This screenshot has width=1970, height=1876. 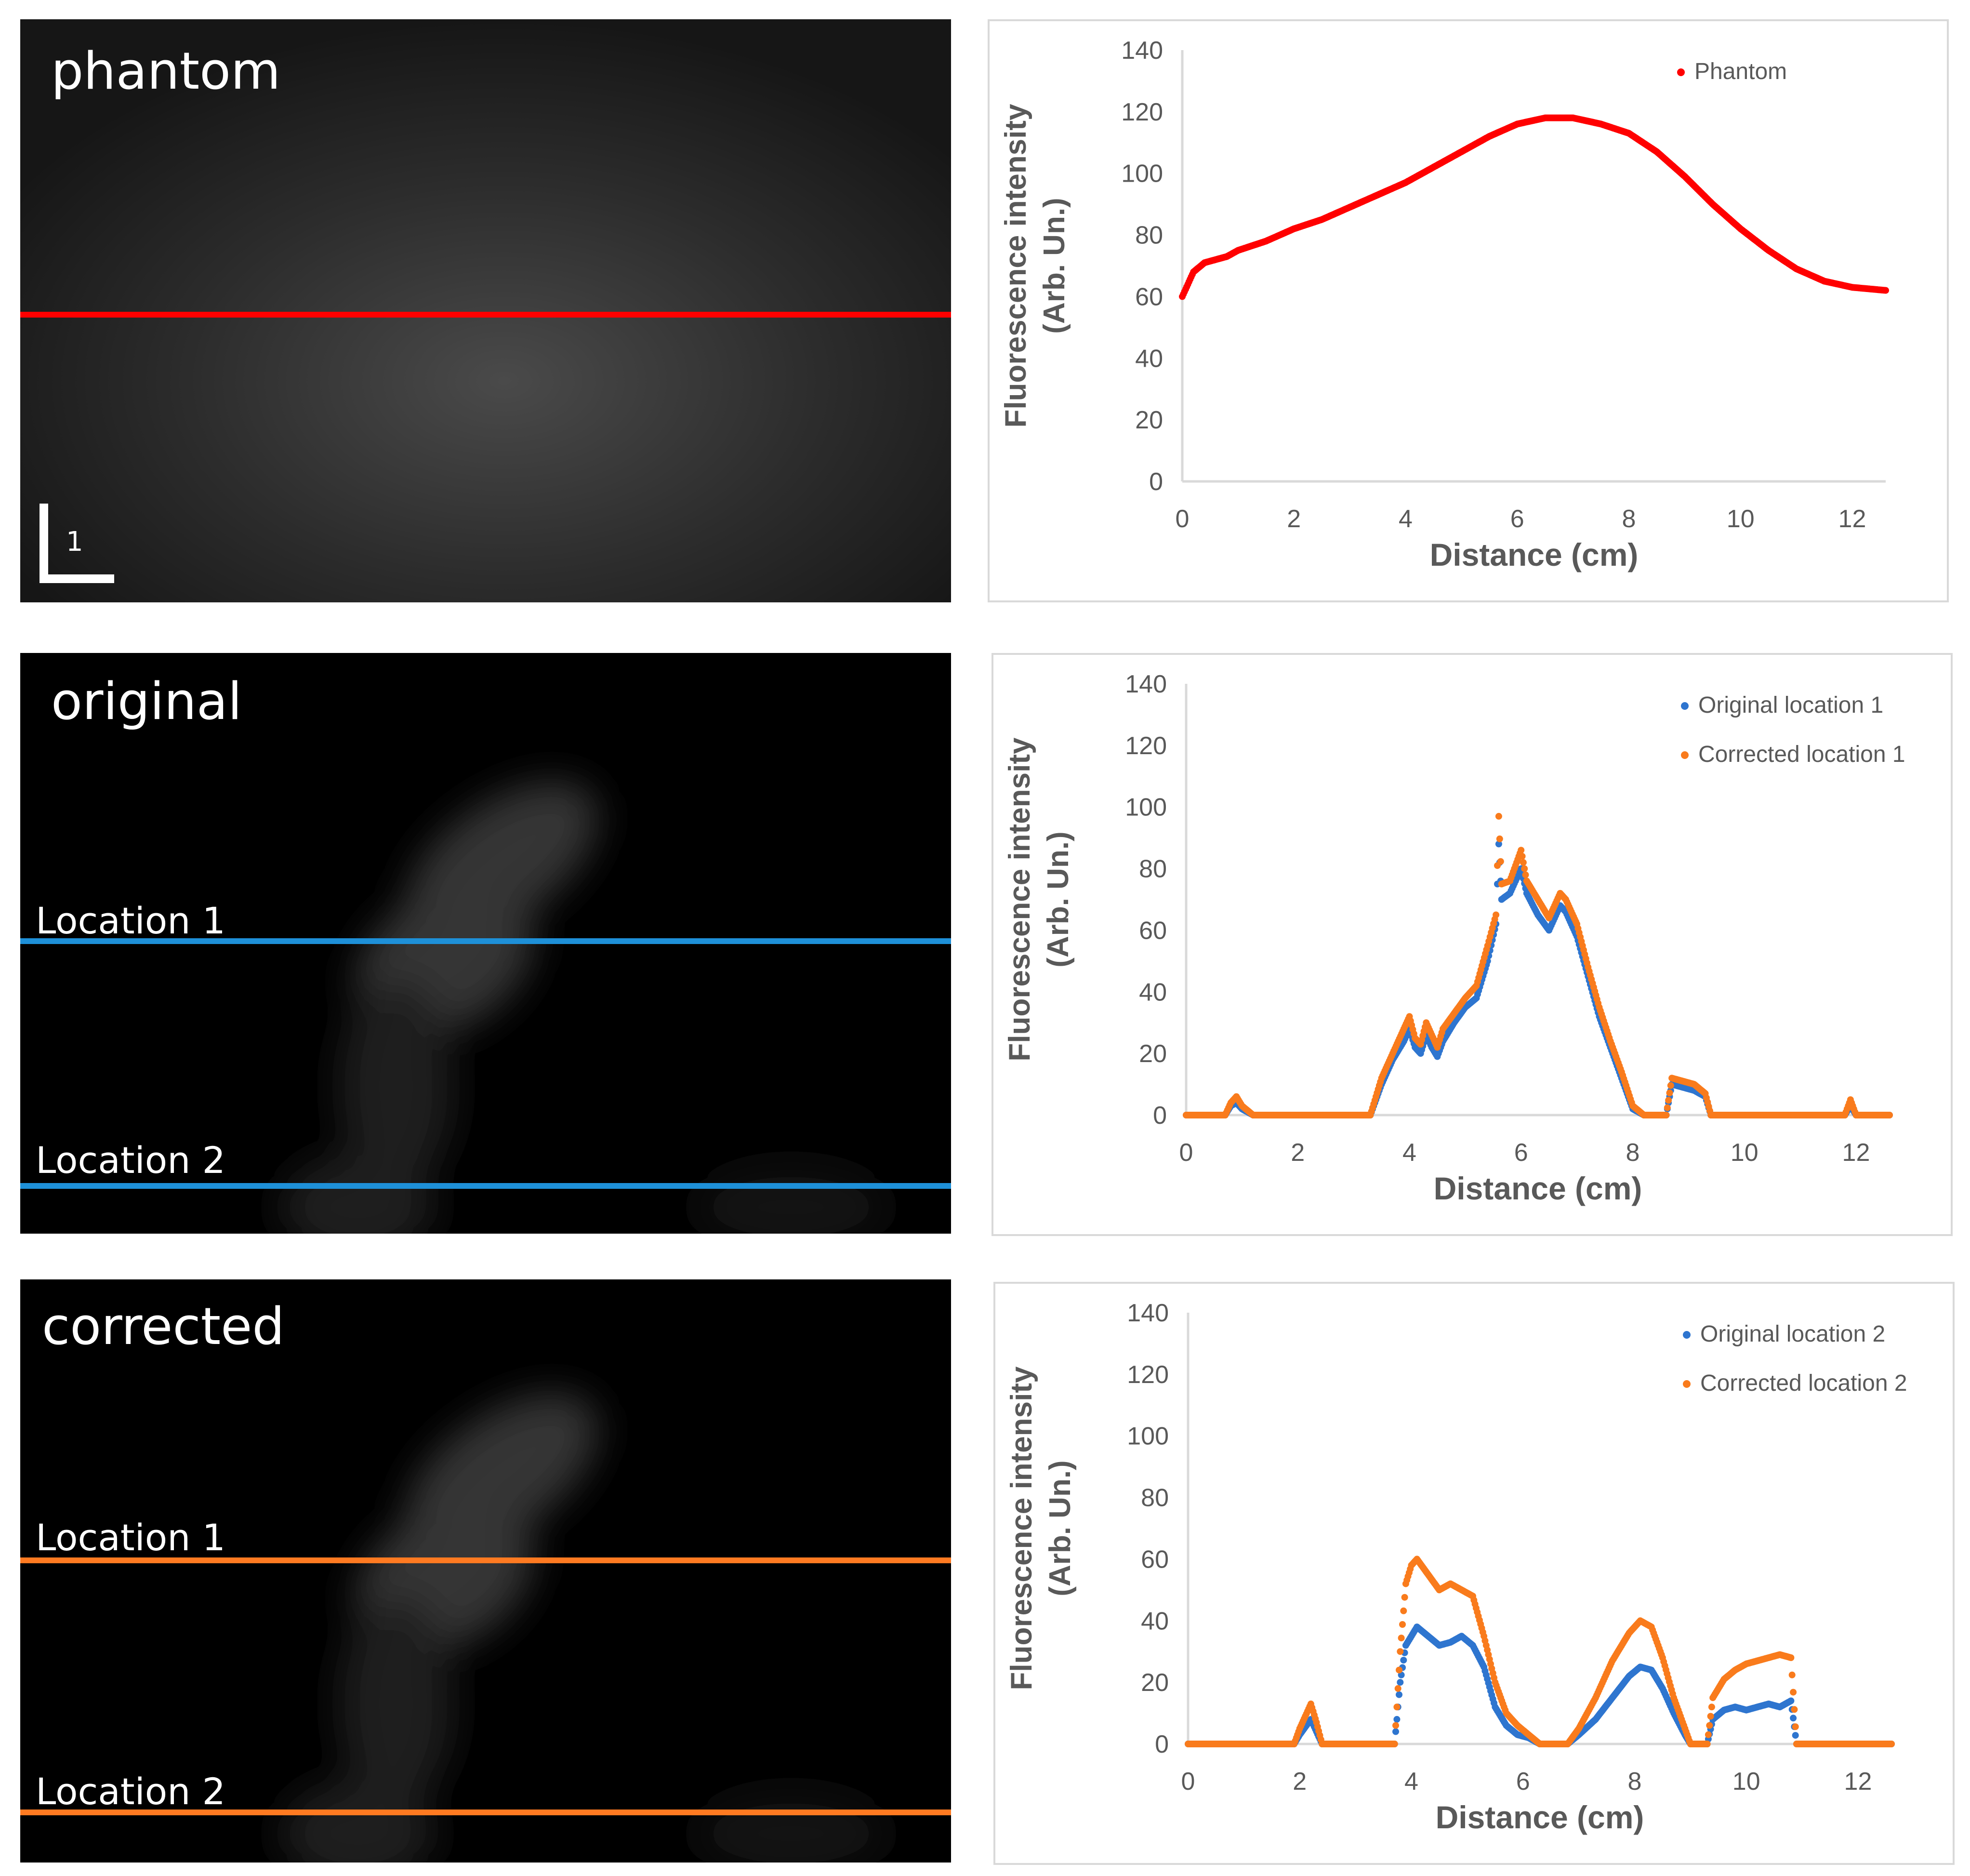 What do you see at coordinates (130, 1537) in the screenshot?
I see `corrected-location-1-label: Location 1` at bounding box center [130, 1537].